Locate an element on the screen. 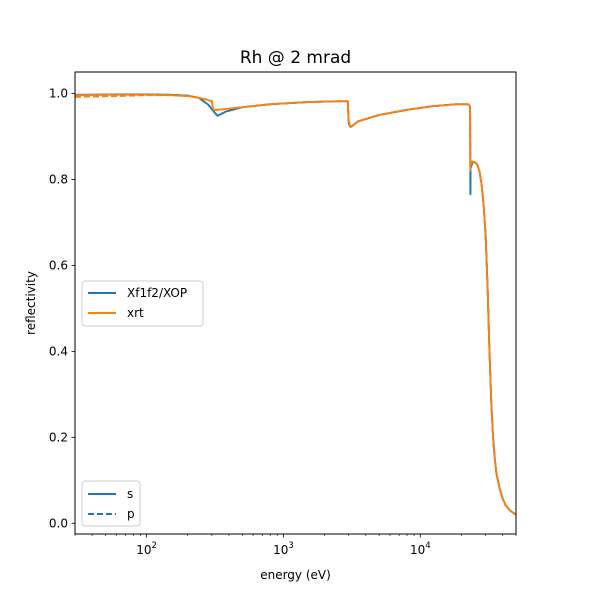  x-axis: 10² 10³ 10⁴ is located at coordinates (295, 545).